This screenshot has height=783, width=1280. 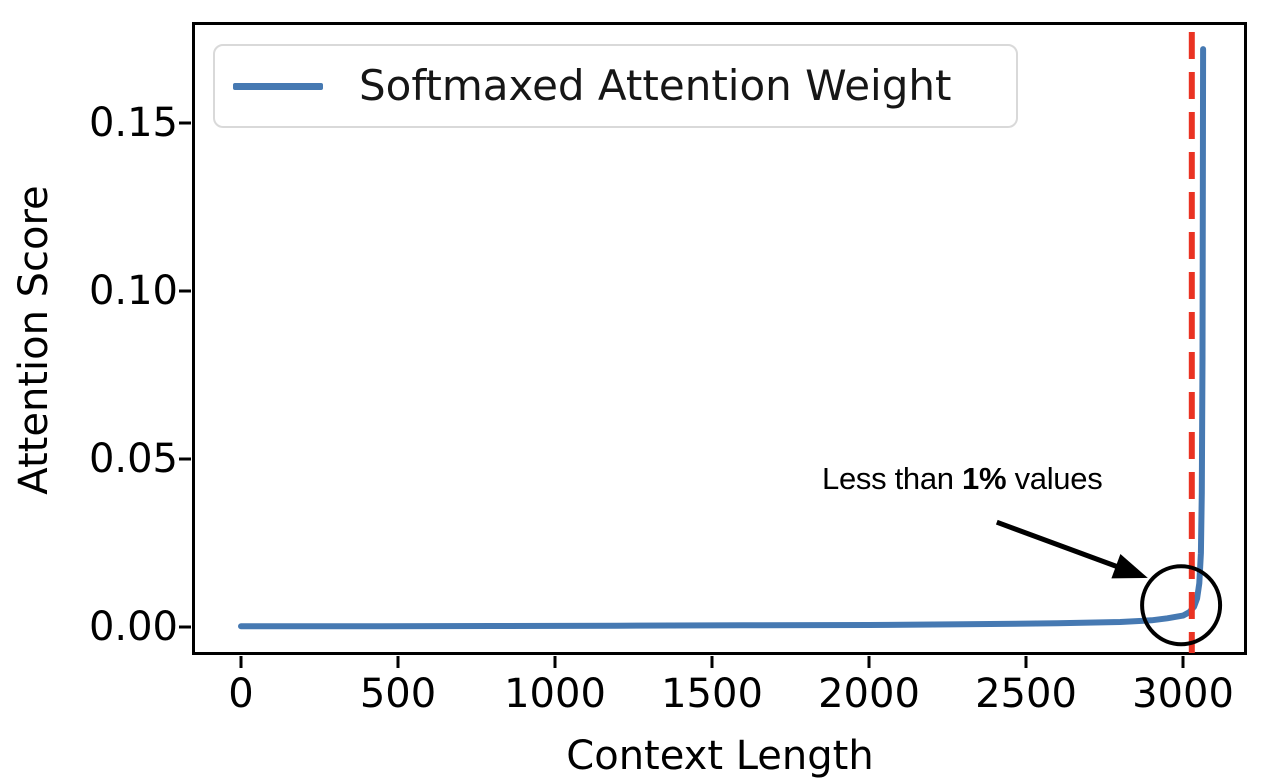 I want to click on x-tick-label: 0, so click(x=241, y=694).